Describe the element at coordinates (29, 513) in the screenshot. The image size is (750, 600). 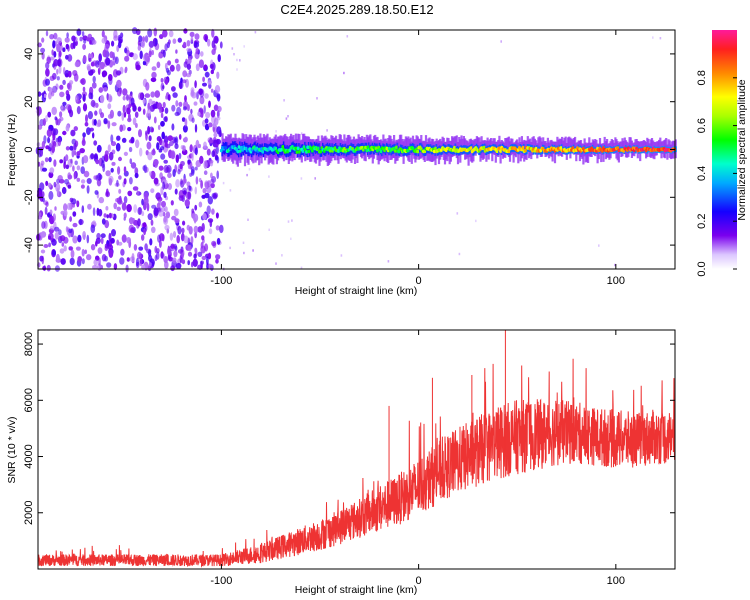
I see `snr-ytick-label: 2000` at that location.